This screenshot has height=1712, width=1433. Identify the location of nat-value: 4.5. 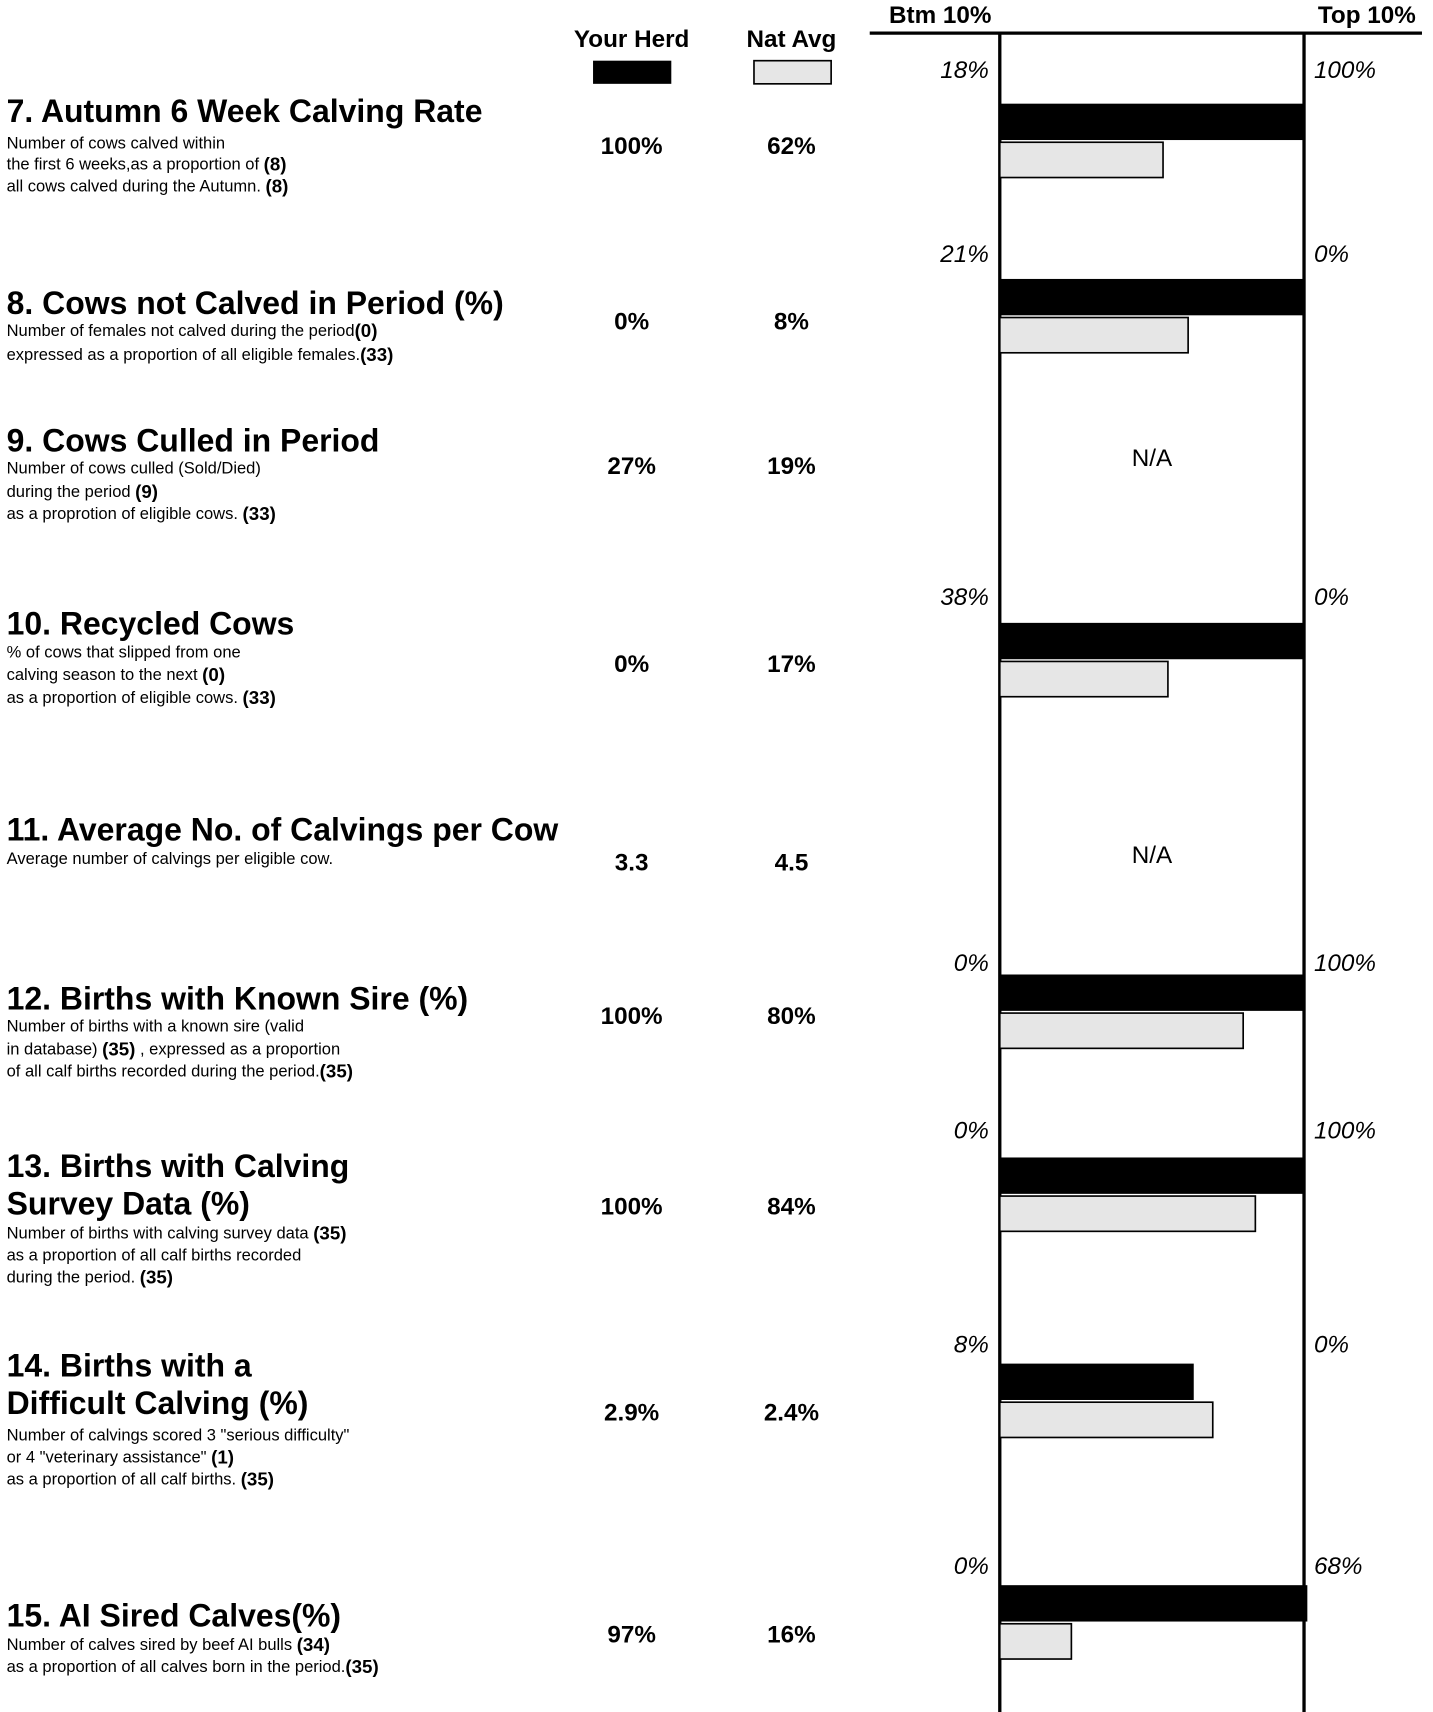
(792, 863).